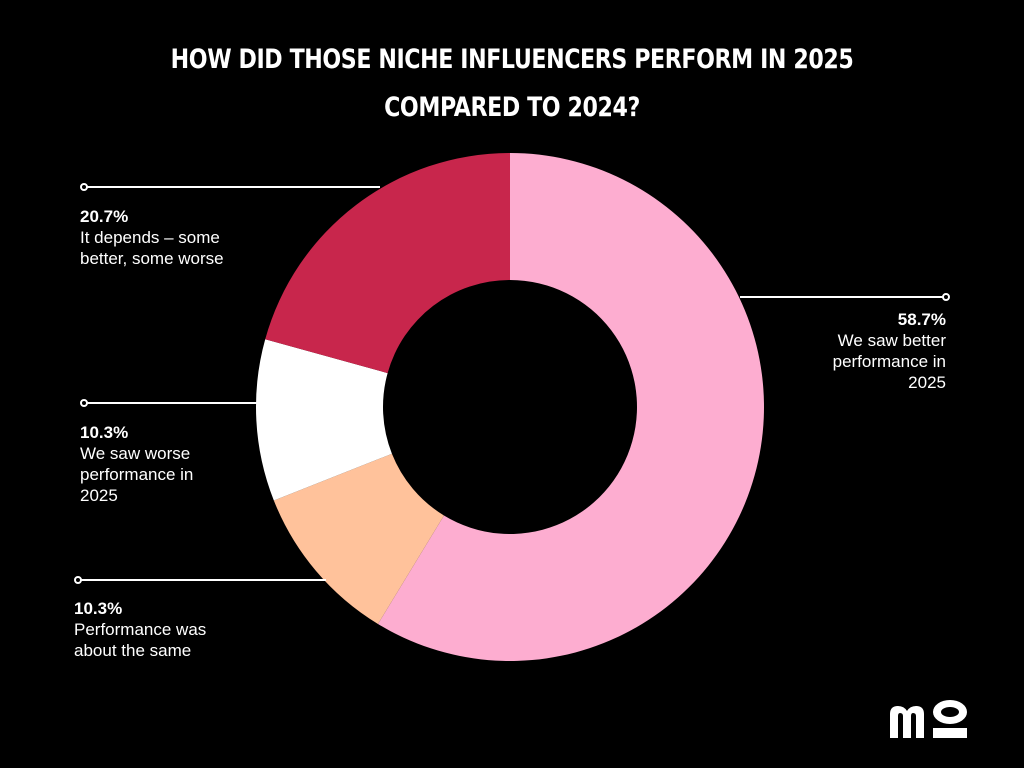 The image size is (1024, 768). What do you see at coordinates (889, 361) in the screenshot?
I see `slice-category-label-1-line-2: performance in` at bounding box center [889, 361].